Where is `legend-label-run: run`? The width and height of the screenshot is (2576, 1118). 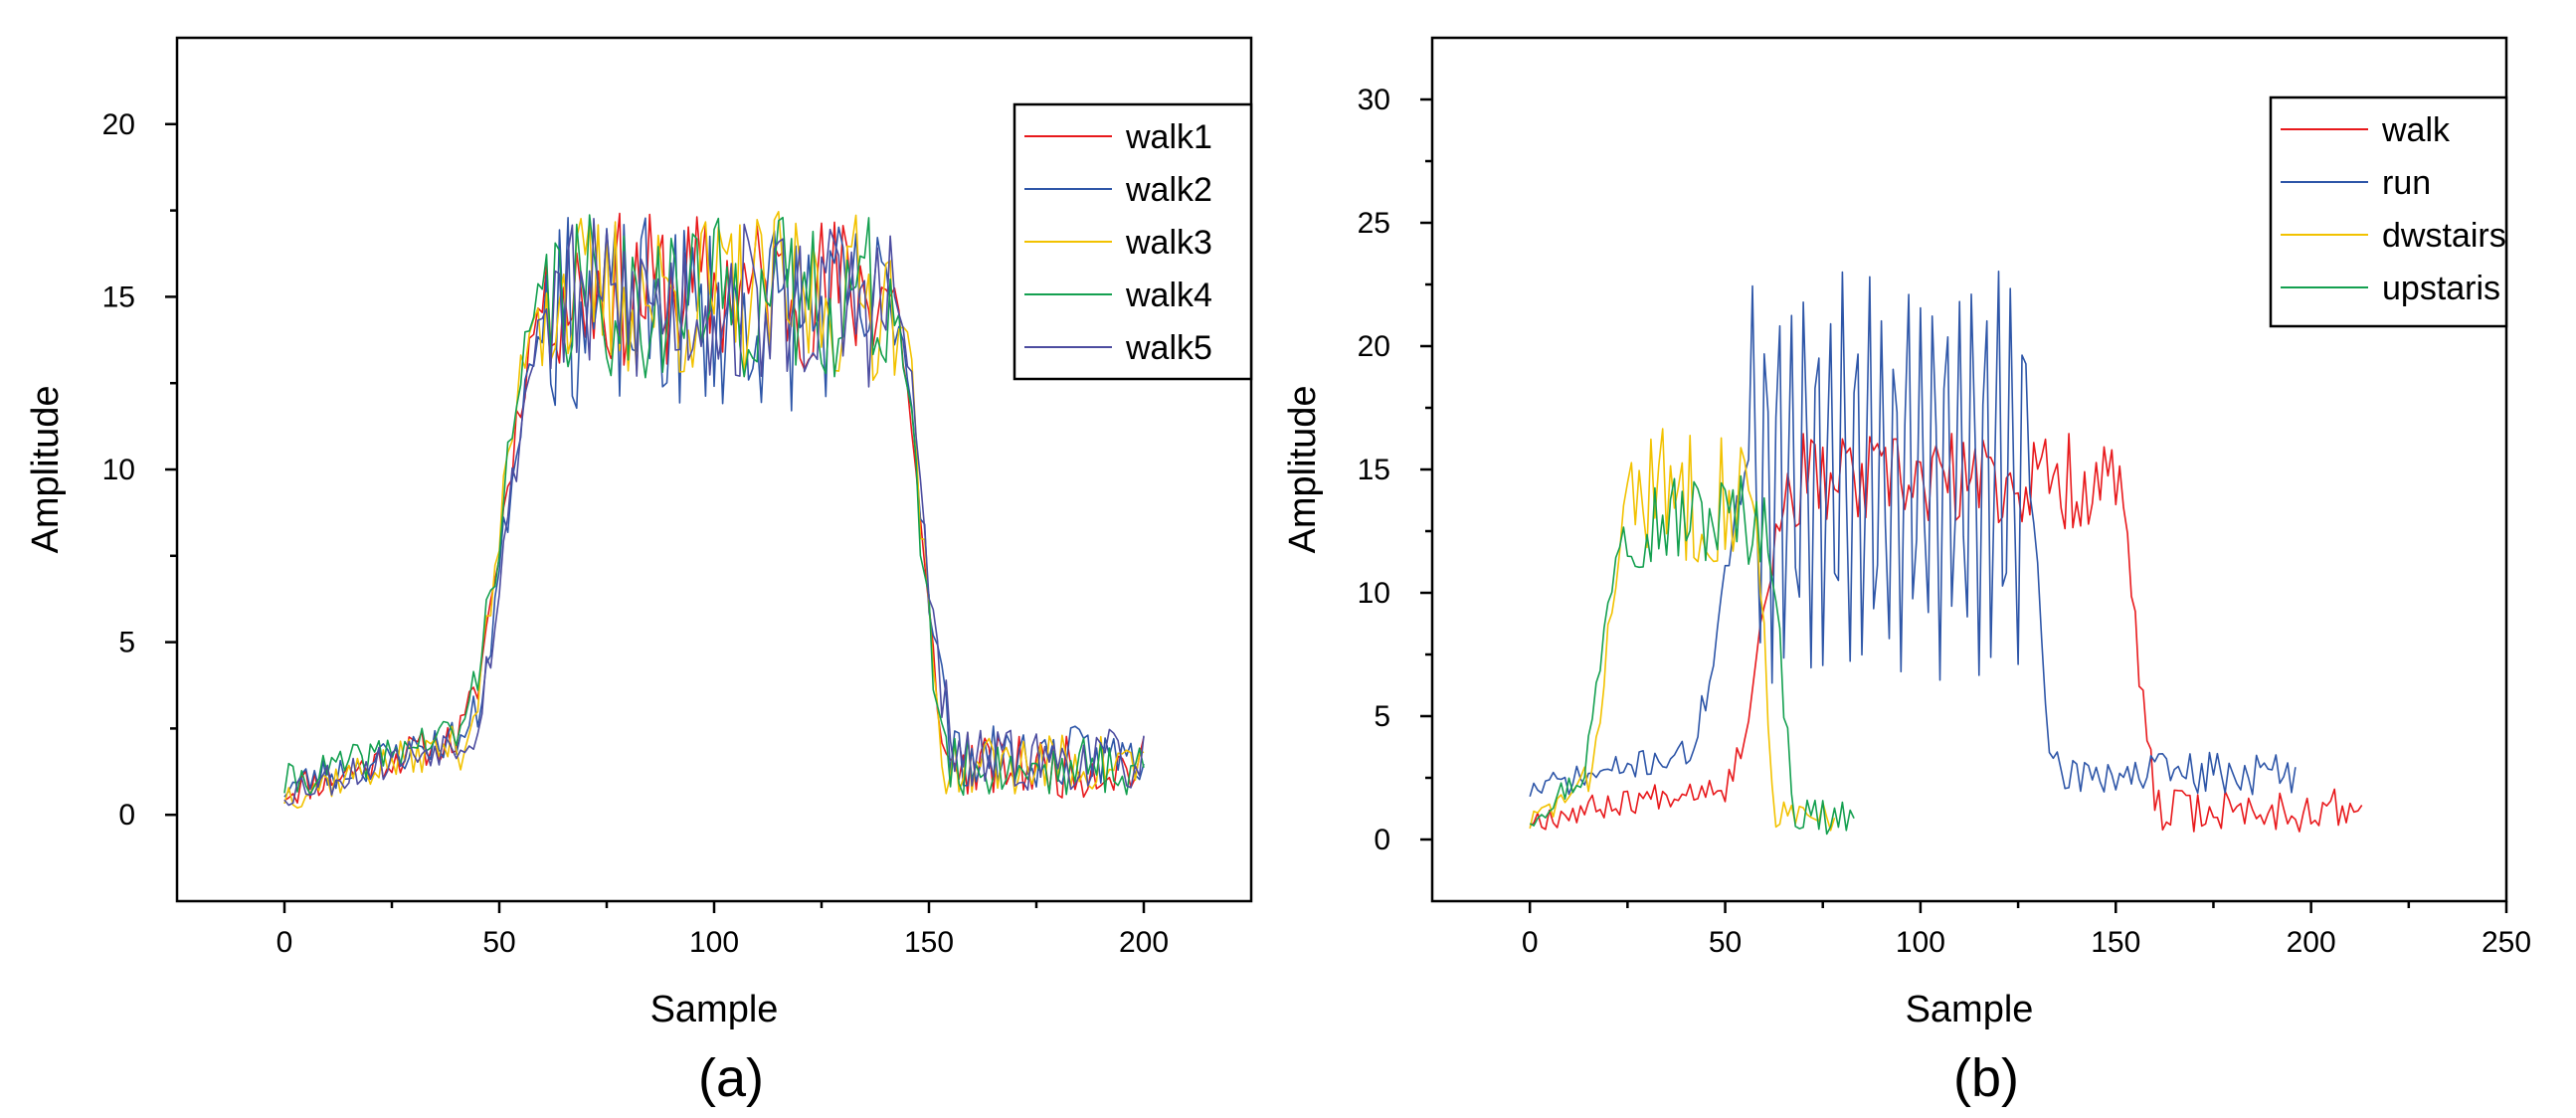
legend-label-run: run is located at coordinates (2406, 183).